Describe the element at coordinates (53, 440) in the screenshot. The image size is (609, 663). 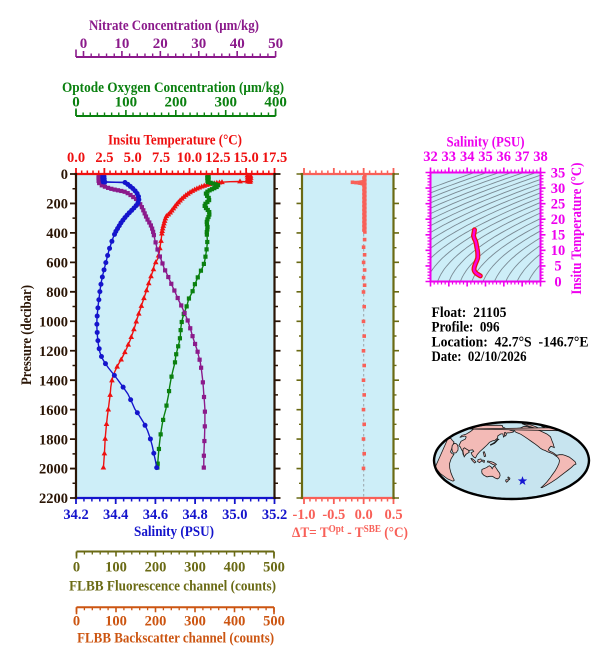
I see `svg-text: 1800` at that location.